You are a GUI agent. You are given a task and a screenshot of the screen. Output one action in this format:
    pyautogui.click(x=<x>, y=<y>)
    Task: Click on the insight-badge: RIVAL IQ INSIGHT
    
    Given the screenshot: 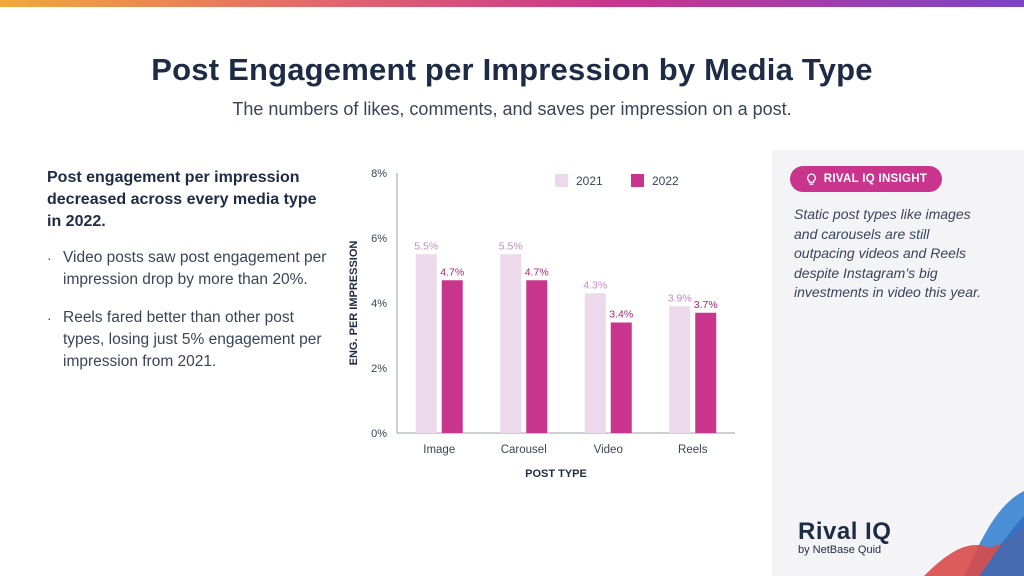 What is the action you would take?
    pyautogui.click(x=866, y=179)
    